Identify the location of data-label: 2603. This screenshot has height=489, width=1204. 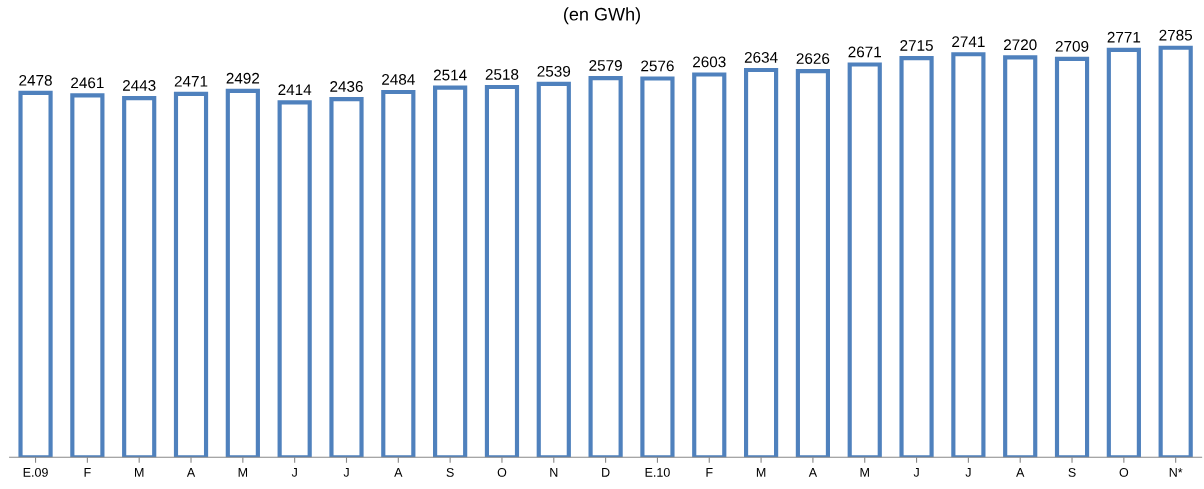
(709, 62).